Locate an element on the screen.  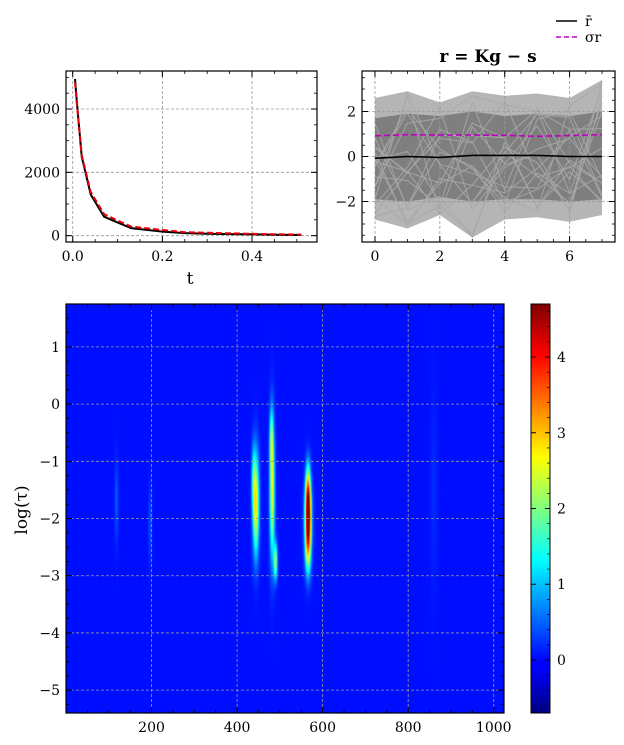
decay-xtick-label: 0.0 is located at coordinates (73, 257).